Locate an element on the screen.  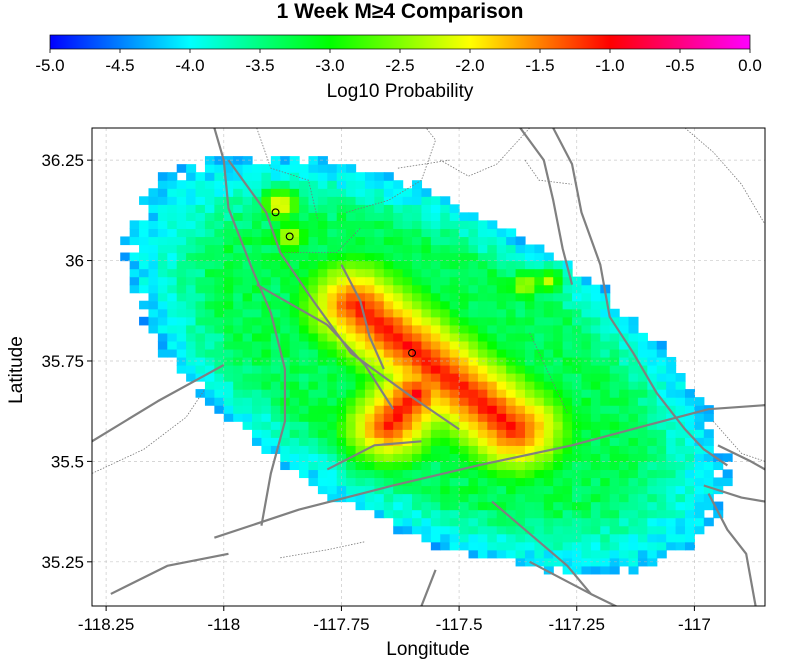
fault-line is located at coordinates (362, 317).